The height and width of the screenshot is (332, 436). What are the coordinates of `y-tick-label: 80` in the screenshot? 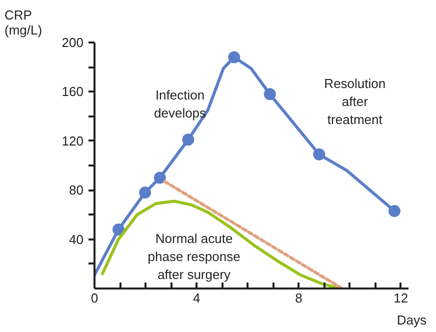 It's located at (76, 190).